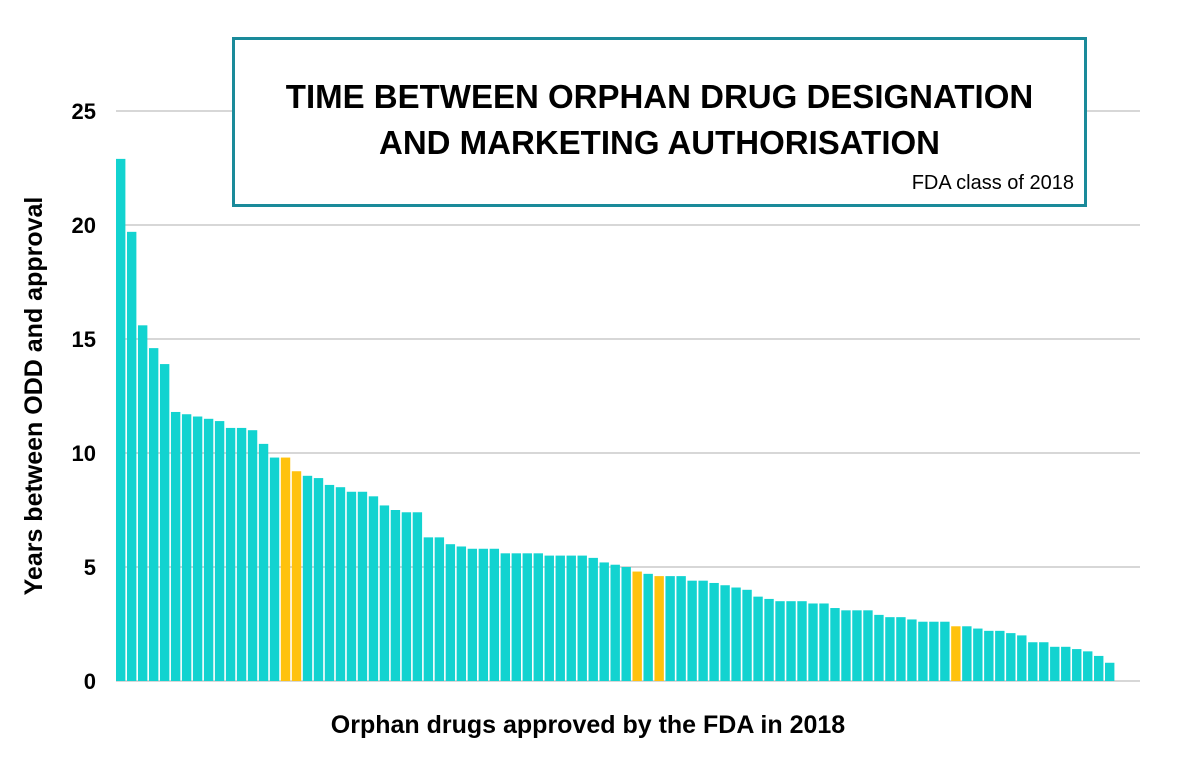 The width and height of the screenshot is (1190, 767). Describe the element at coordinates (588, 725) in the screenshot. I see `x-axis-title: Orphan drugs approved by the FDA in 2018` at that location.